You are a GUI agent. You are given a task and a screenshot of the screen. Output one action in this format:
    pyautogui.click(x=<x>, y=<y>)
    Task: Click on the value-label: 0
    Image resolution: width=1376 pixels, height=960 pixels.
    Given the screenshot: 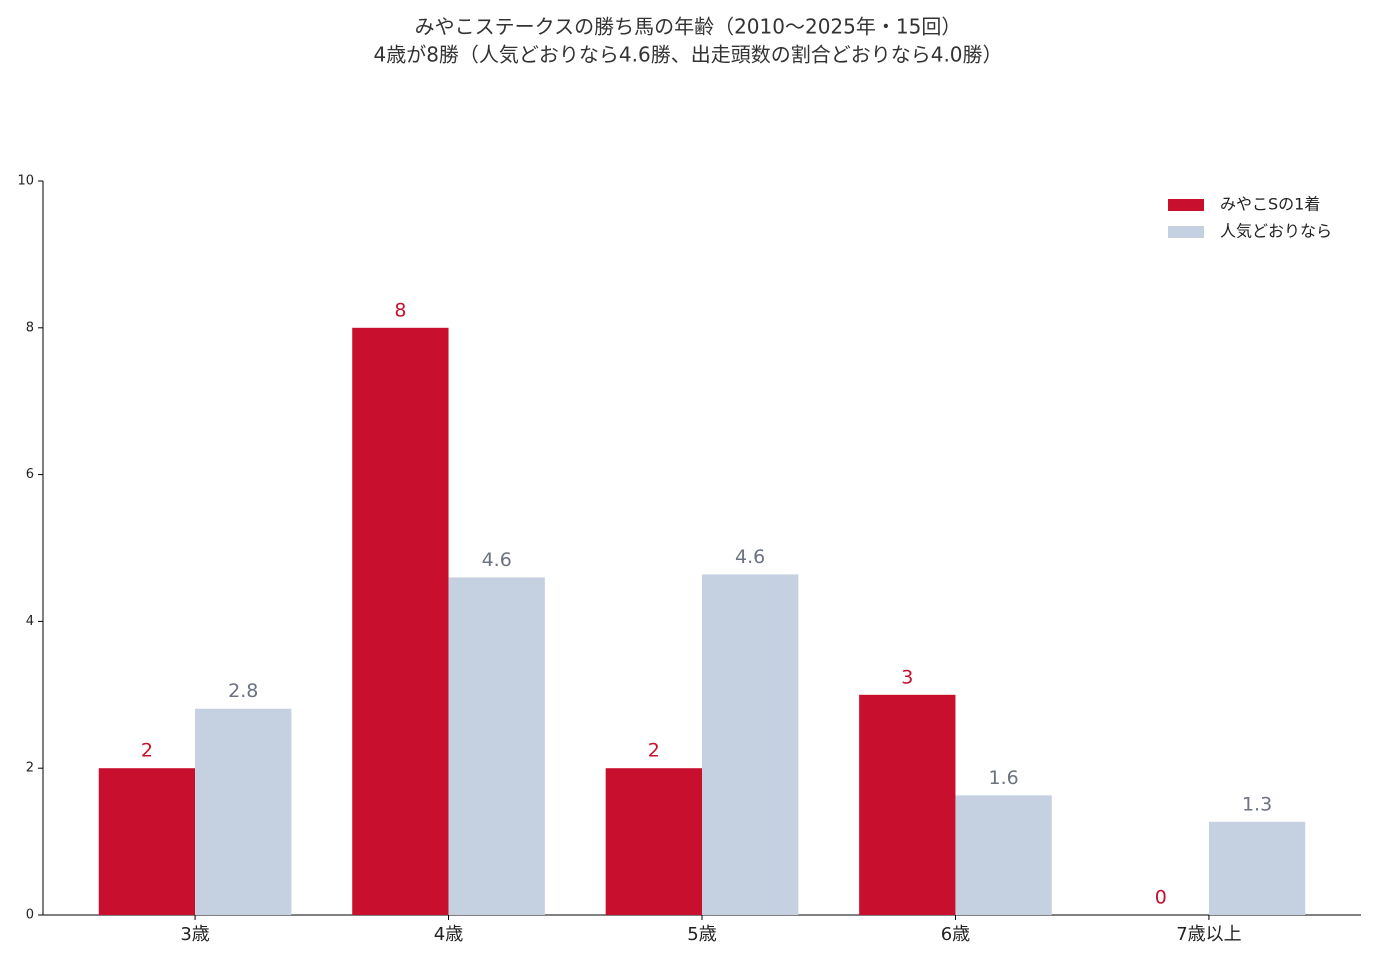 What is the action you would take?
    pyautogui.click(x=1161, y=898)
    